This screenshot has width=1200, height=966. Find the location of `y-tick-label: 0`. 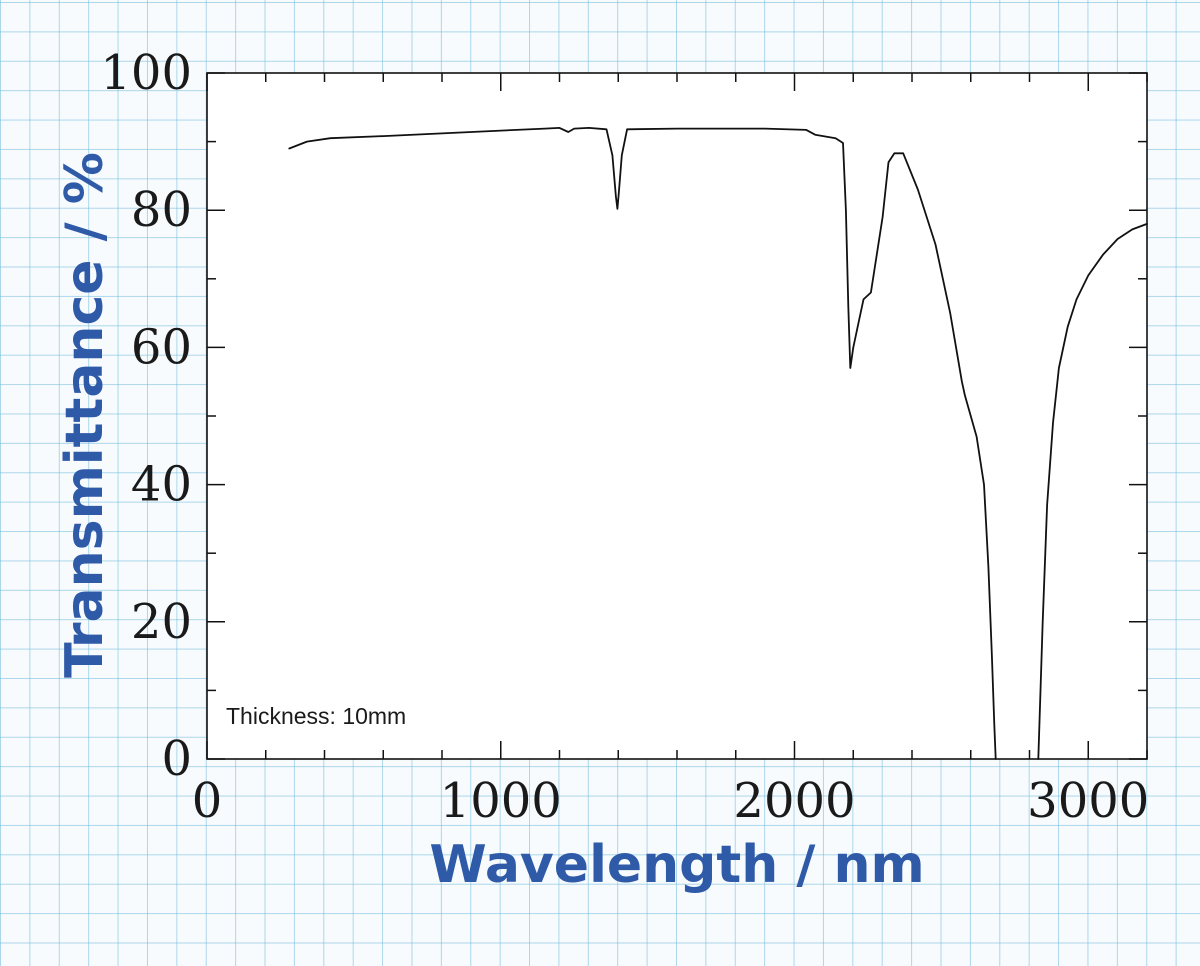

y-tick-label: 0 is located at coordinates (176, 759).